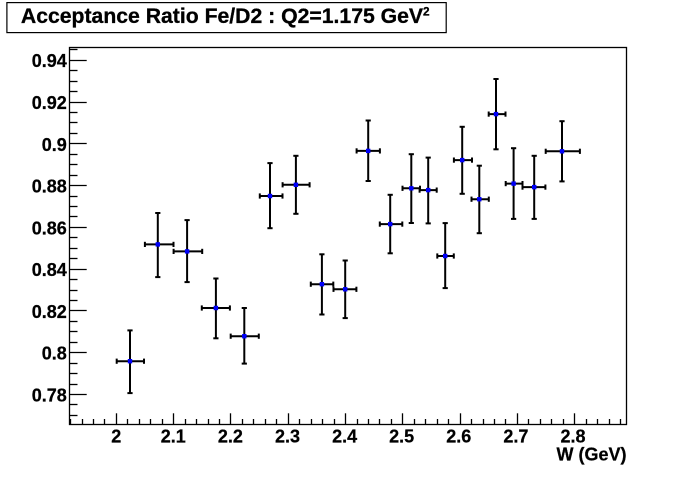  Describe the element at coordinates (49, 395) in the screenshot. I see `svg-text: 0.78` at that location.